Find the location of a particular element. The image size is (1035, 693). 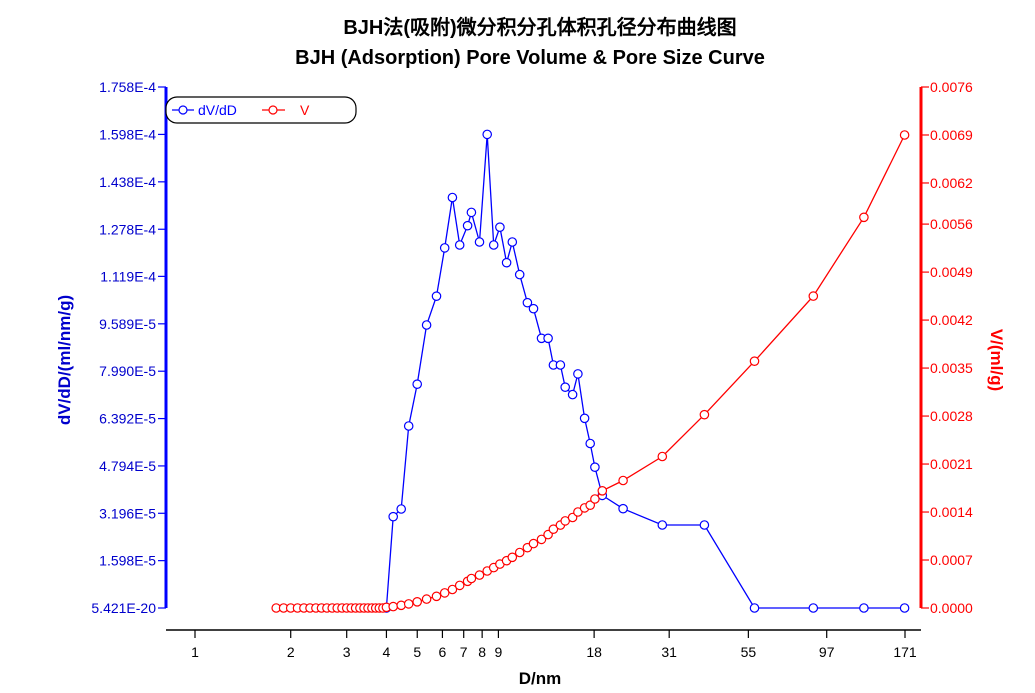

y-right-tick-label: 0.0000 is located at coordinates (951, 608).